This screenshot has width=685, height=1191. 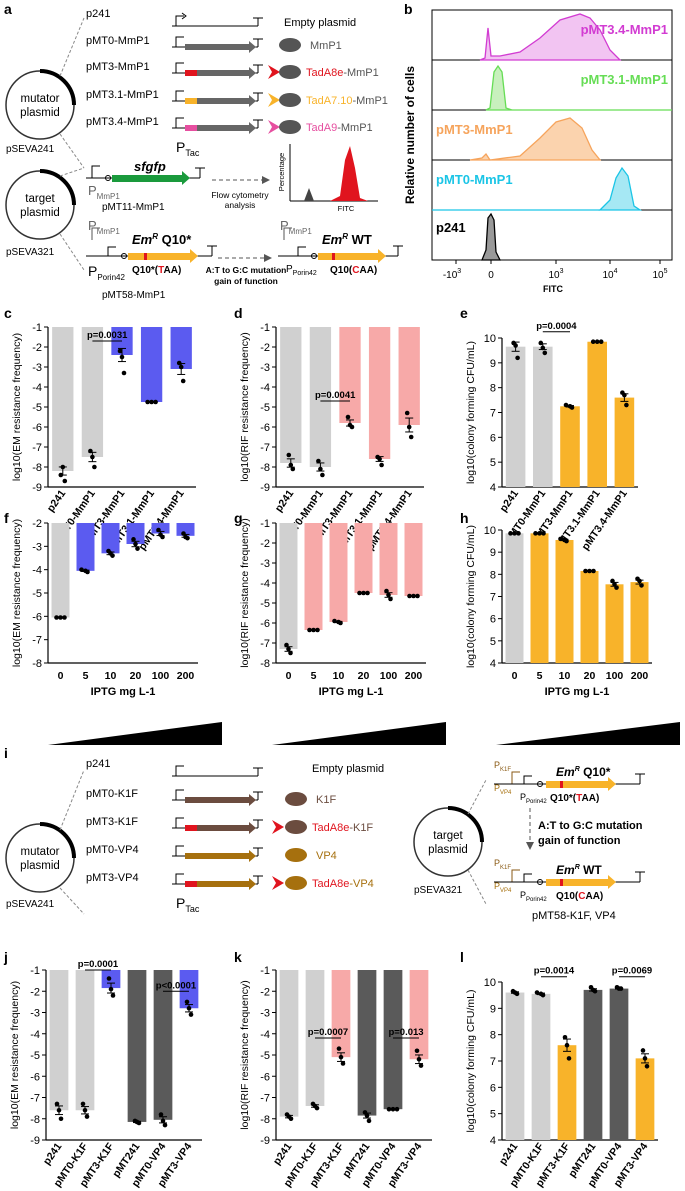 What do you see at coordinates (347, 101) in the screenshot?
I see `fusion-label: TadA7.10-MmP1` at bounding box center [347, 101].